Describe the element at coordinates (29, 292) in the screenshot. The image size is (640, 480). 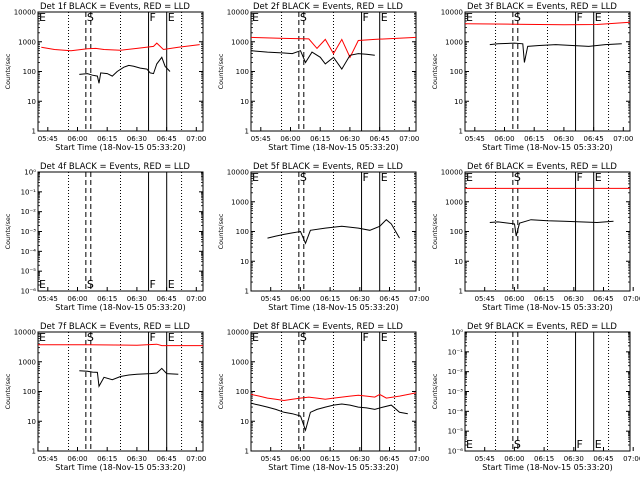
I see `y-tick-label: 10⁻⁶` at that location.